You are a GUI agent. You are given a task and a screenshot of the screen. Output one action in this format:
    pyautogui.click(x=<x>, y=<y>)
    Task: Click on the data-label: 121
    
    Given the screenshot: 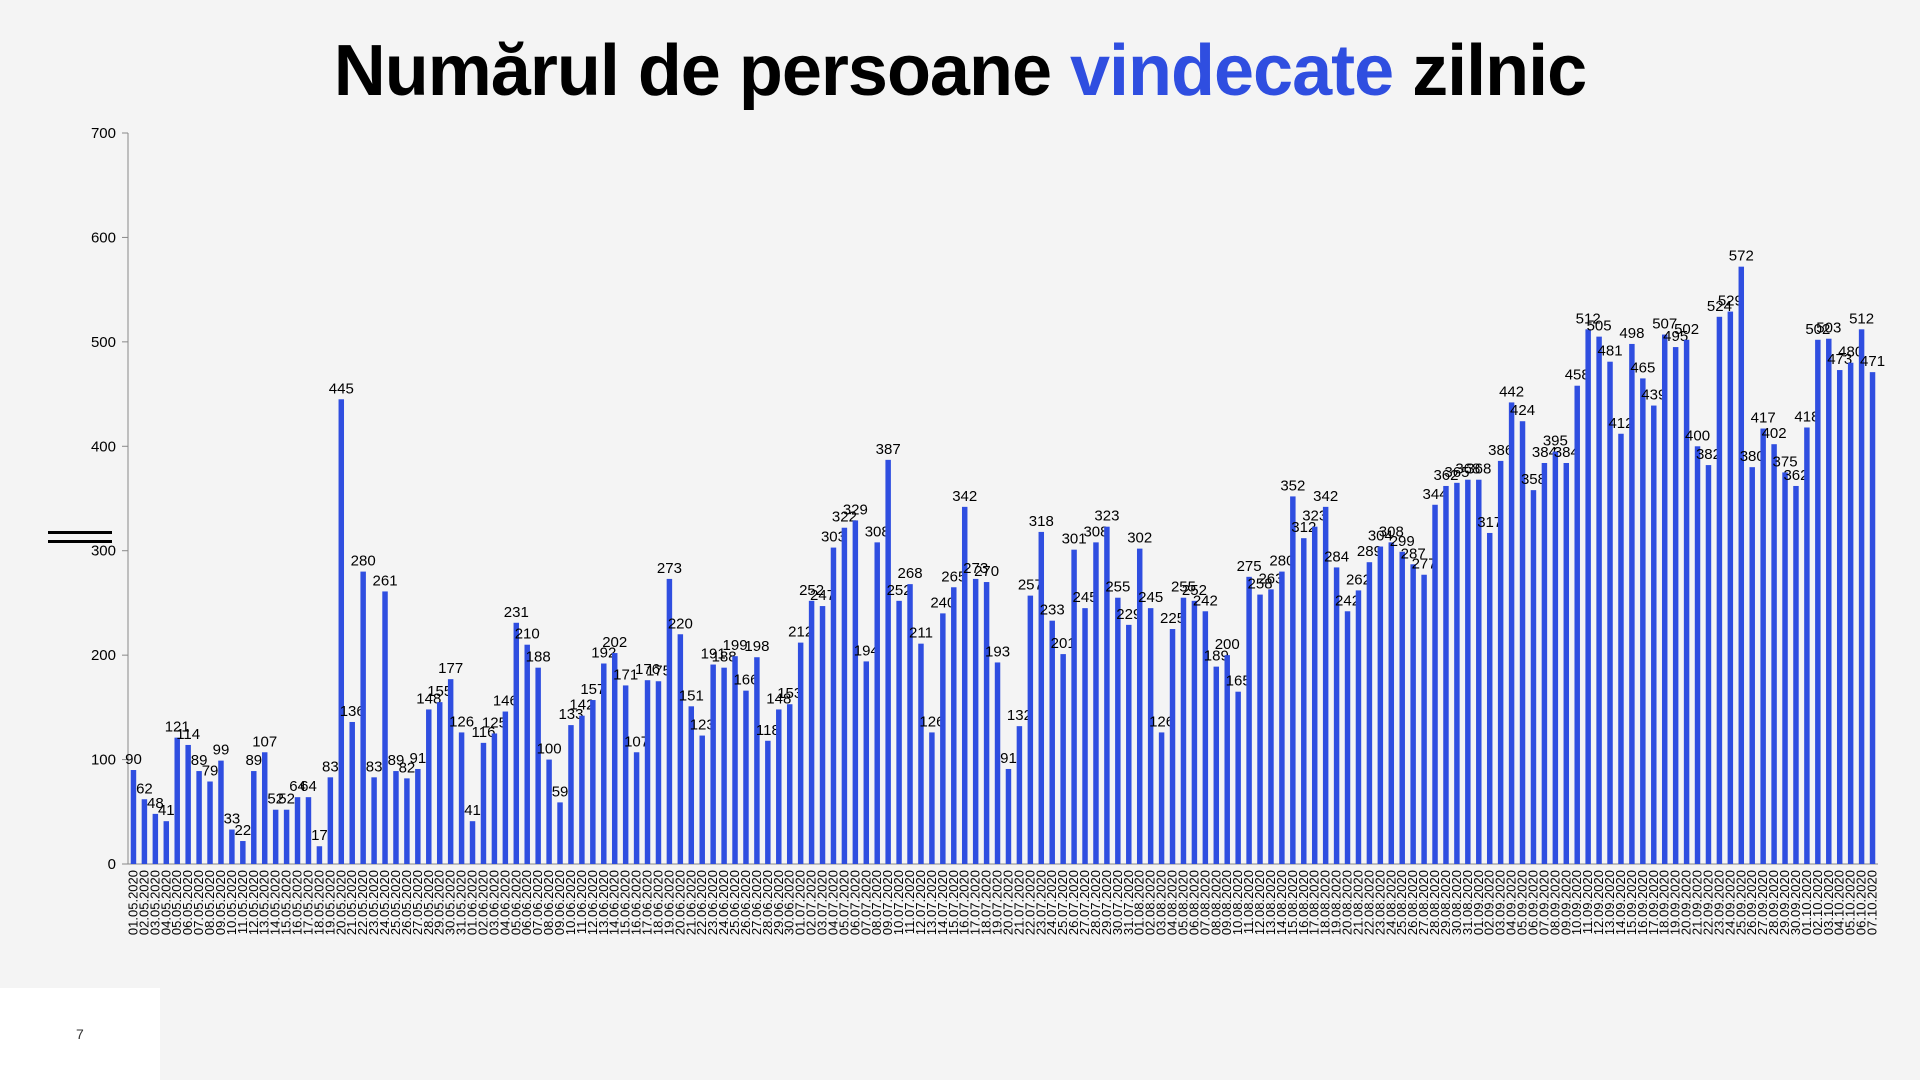 What is the action you would take?
    pyautogui.click(x=177, y=727)
    